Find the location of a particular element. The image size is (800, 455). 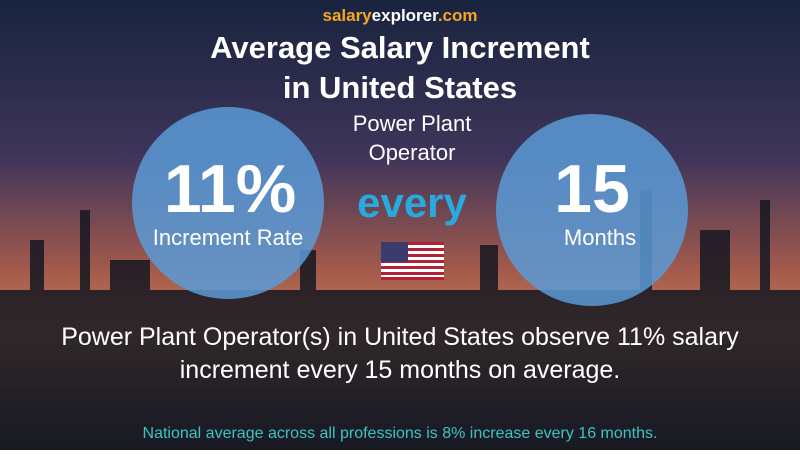

description-line: increment every 15 months on average. is located at coordinates (400, 370).